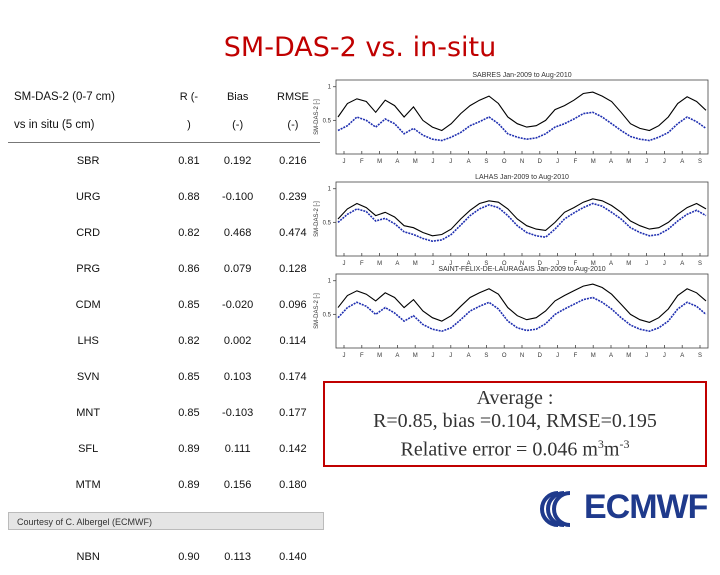 The image size is (720, 575). Describe the element at coordinates (164, 341) in the screenshot. I see `table-row: LHS 0.82 0.002 0.114` at that location.